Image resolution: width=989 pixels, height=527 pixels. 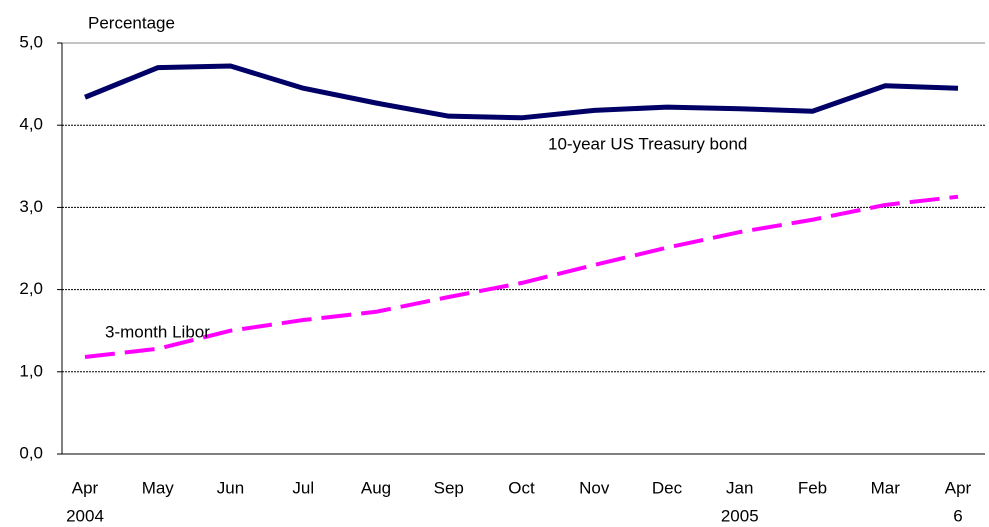 I want to click on y-tick-label: 5,0, so click(x=31, y=41).